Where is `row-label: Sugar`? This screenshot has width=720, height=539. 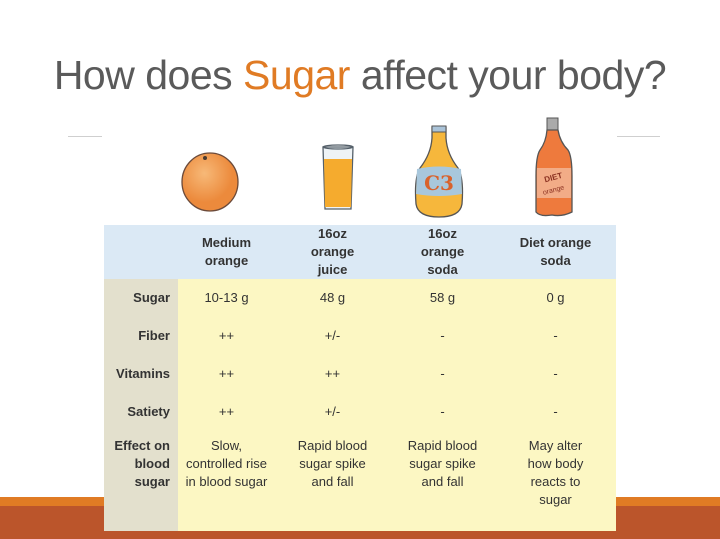 row-label: Sugar is located at coordinates (141, 298).